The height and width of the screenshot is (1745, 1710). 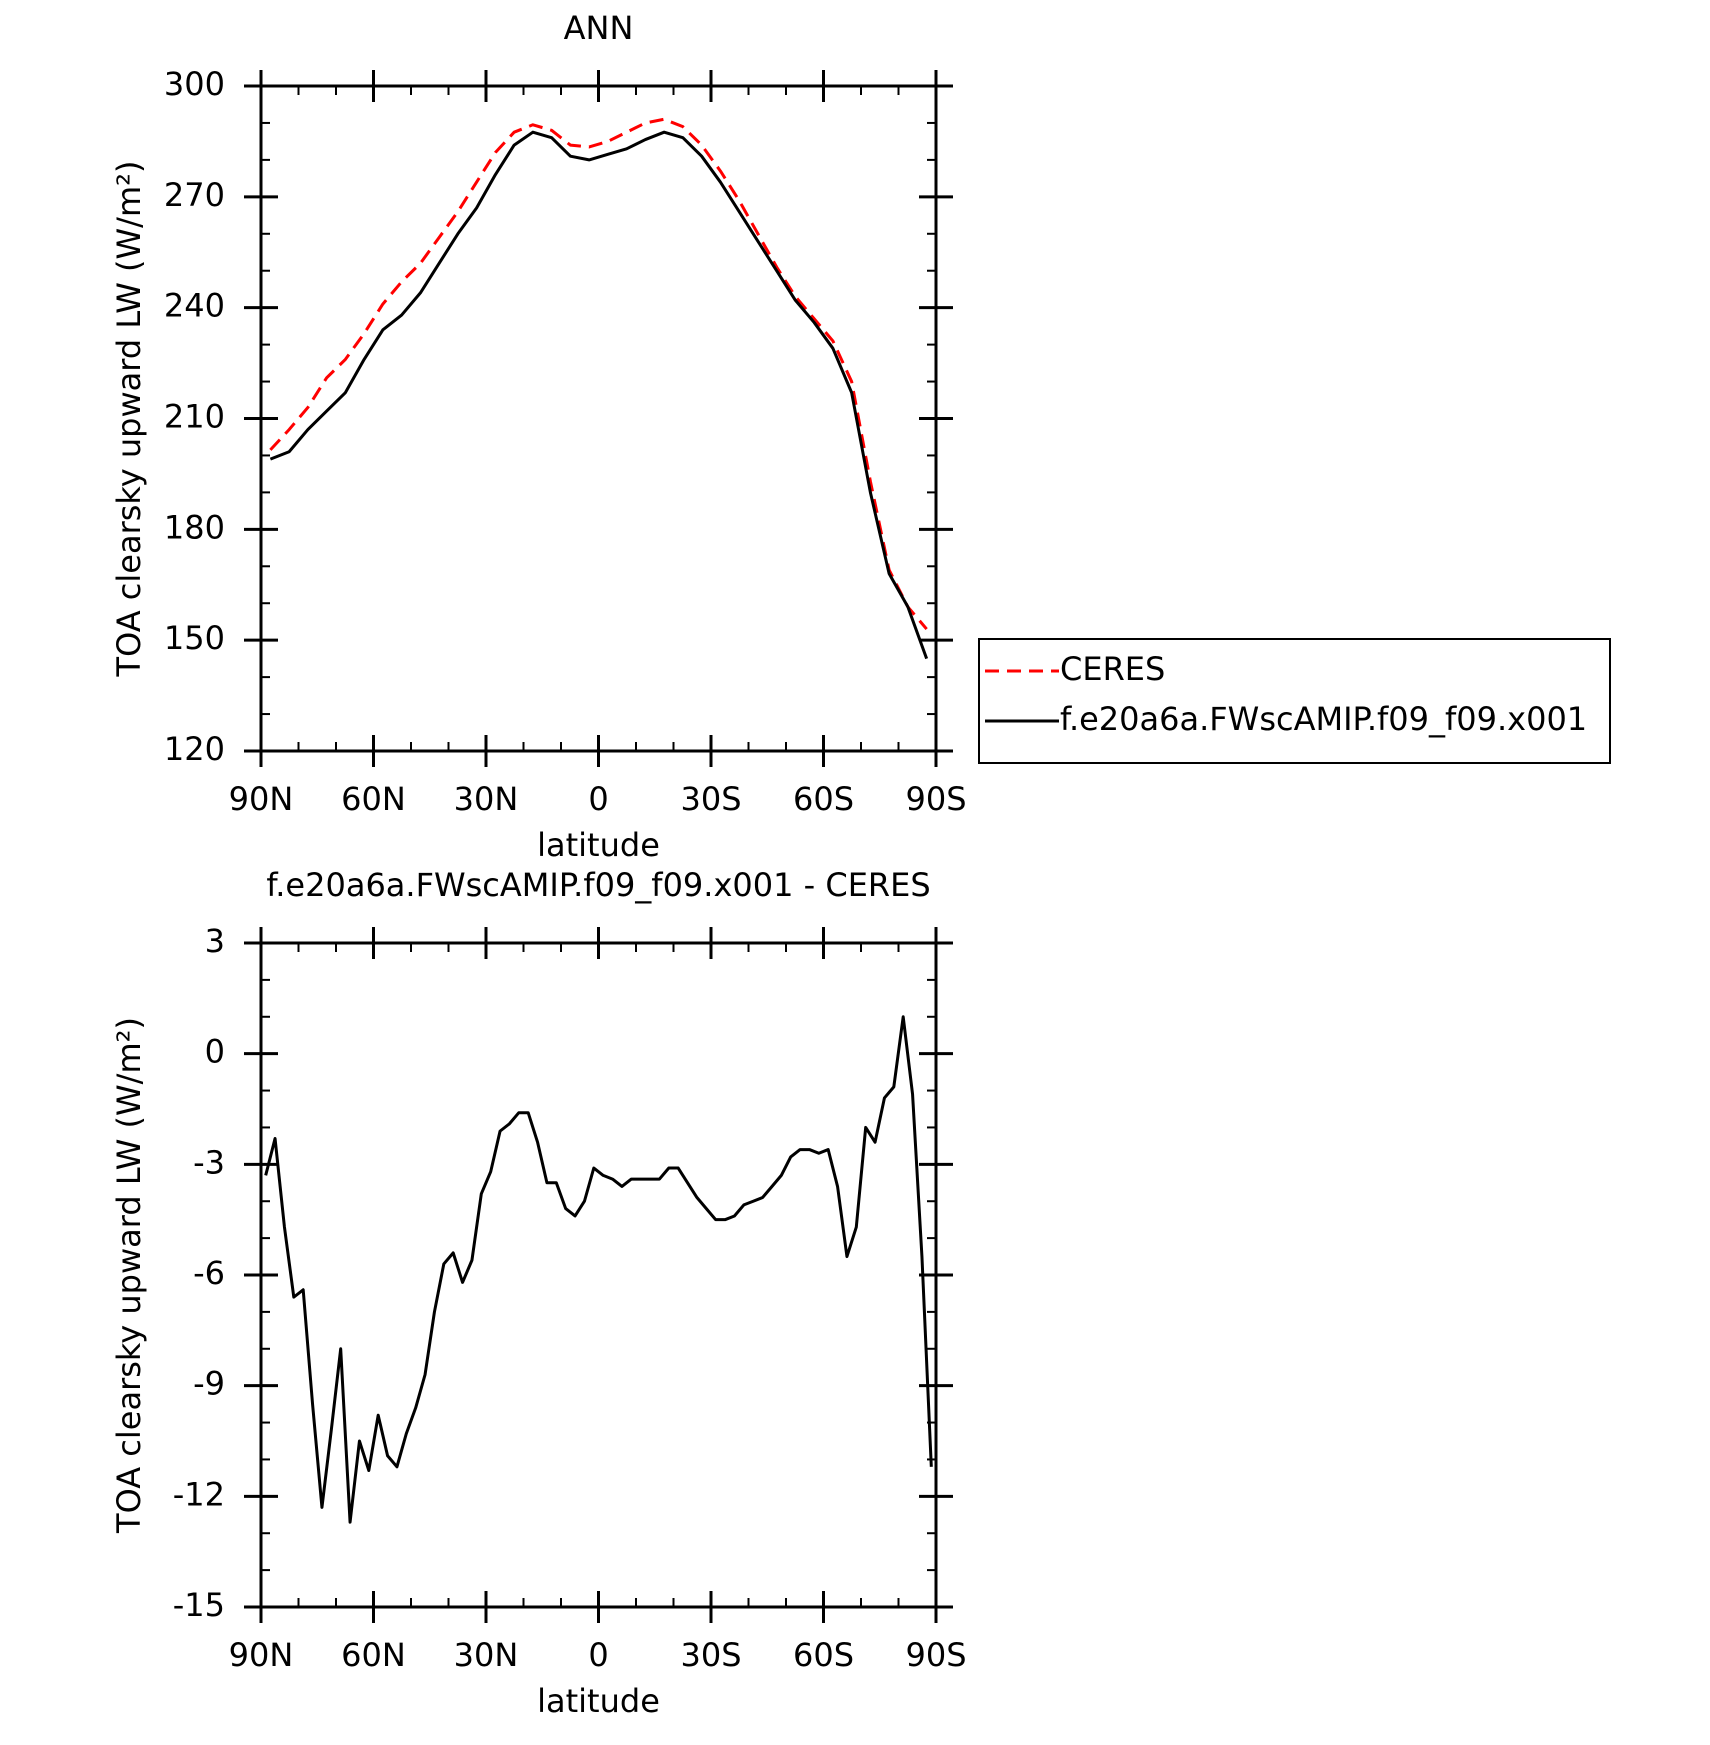 I want to click on y-tick-label: -6, so click(x=209, y=1273).